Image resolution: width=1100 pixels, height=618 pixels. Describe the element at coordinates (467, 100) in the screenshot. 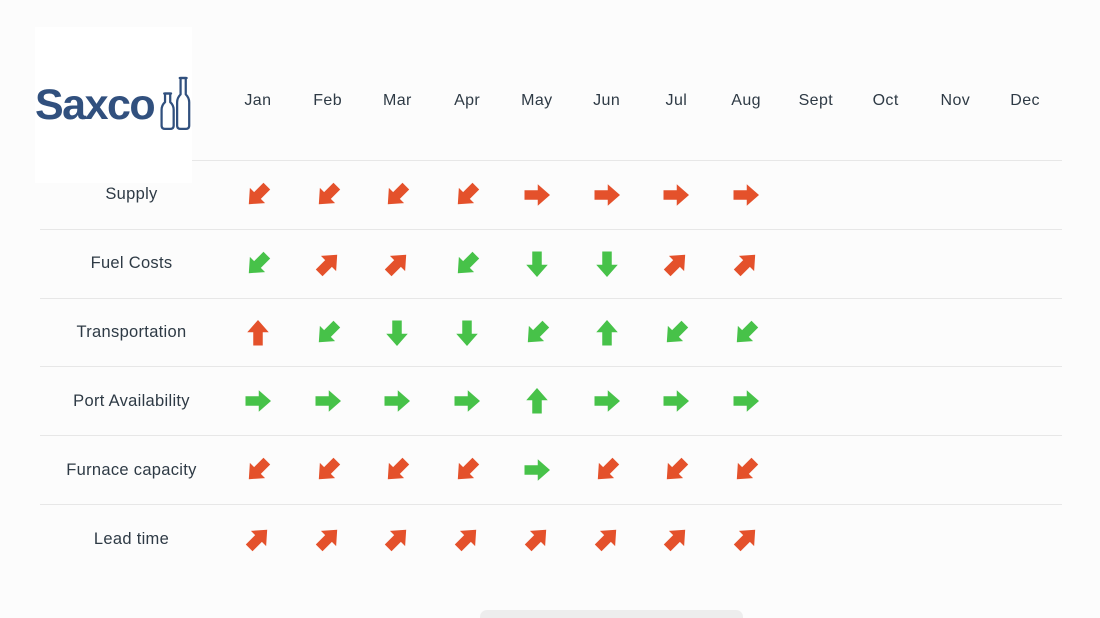

I see `month-label-apr: Apr` at that location.